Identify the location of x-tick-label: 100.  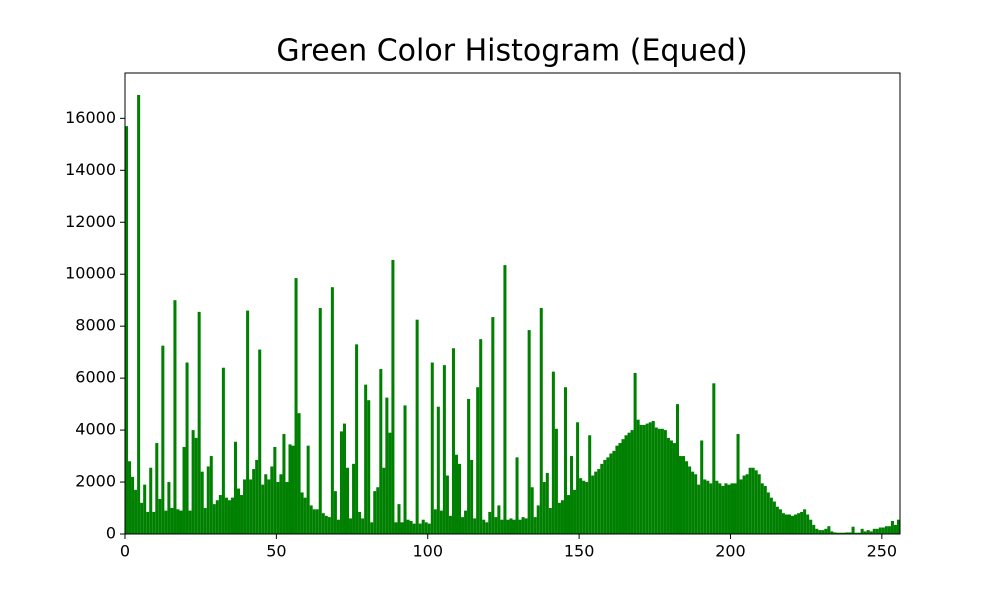
(427, 551).